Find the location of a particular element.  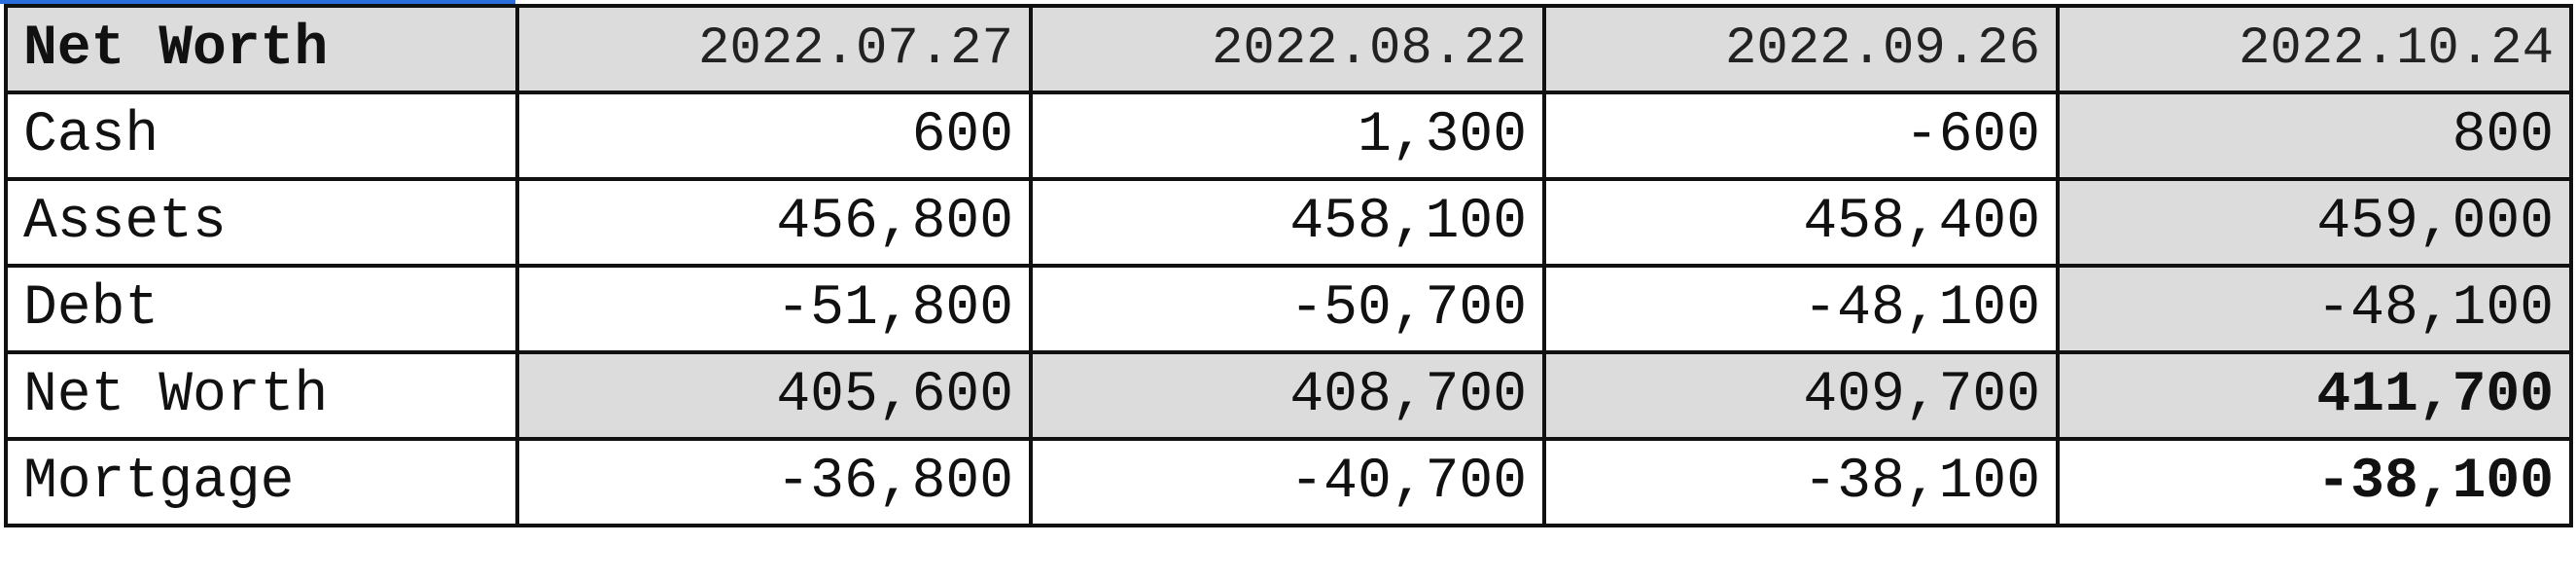

value-cell: -600 is located at coordinates (1801, 136).